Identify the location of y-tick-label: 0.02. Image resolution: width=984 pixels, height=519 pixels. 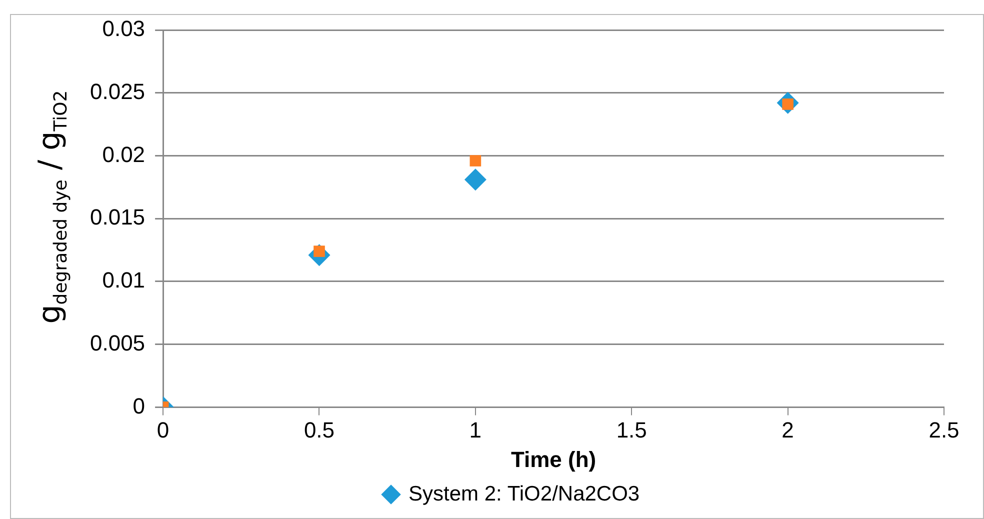
(124, 154).